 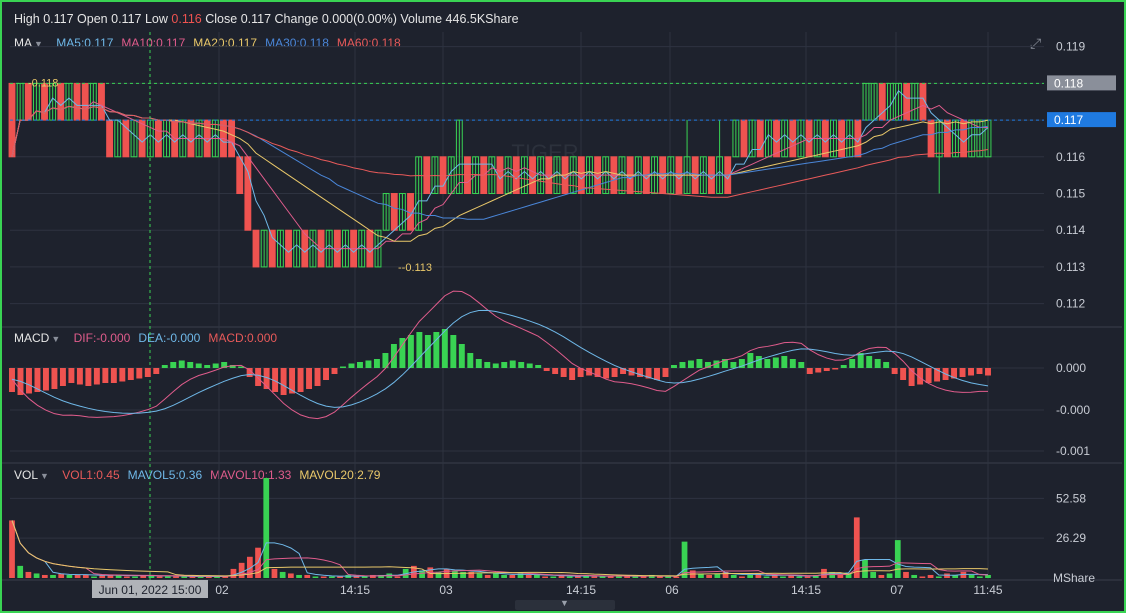 What do you see at coordinates (186, 19) in the screenshot?
I see `low-value: 0.116` at bounding box center [186, 19].